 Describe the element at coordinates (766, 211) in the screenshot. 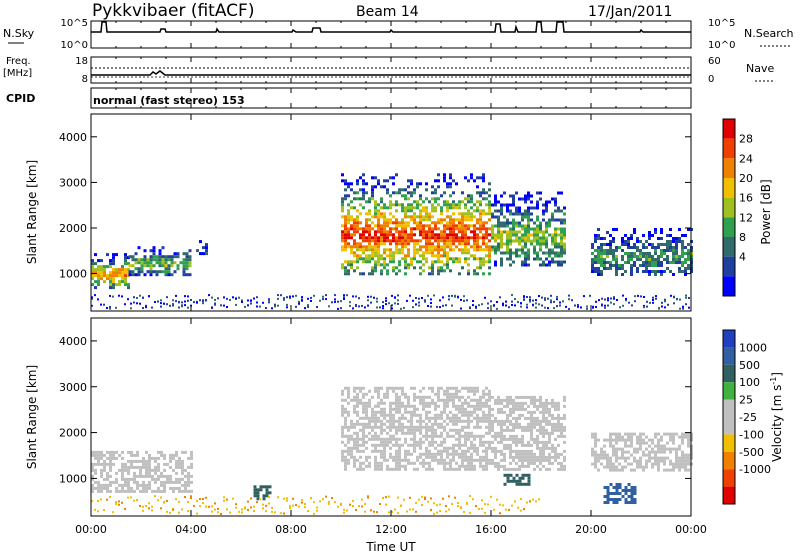

I see `power-colorbar-label: Power [dB]` at that location.